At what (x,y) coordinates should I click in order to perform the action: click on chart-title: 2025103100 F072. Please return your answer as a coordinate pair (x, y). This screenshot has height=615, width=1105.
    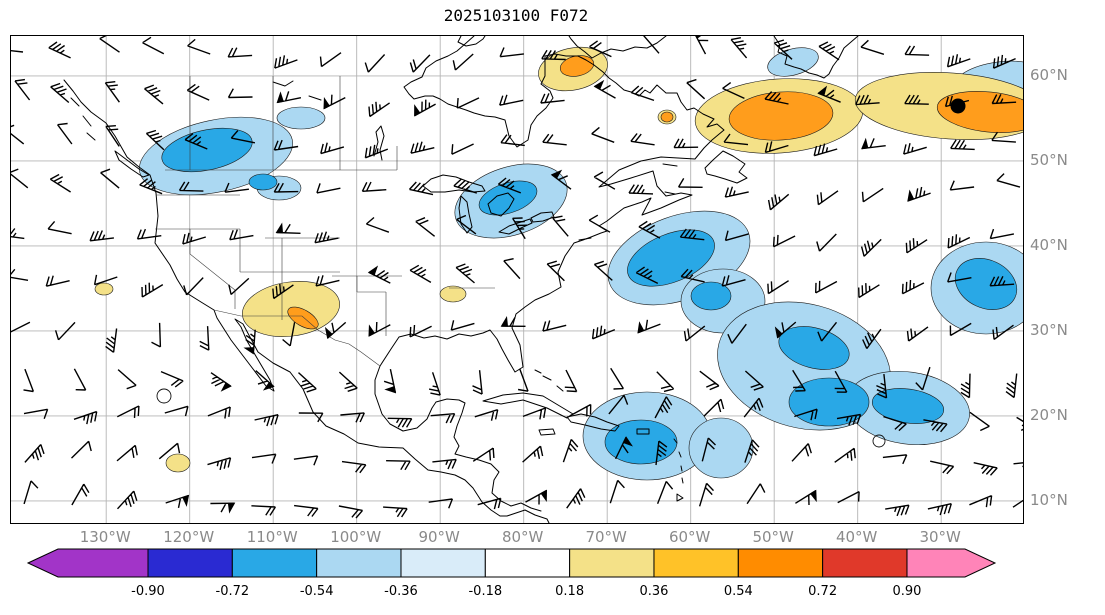
    Looking at the image, I should click on (516, 15).